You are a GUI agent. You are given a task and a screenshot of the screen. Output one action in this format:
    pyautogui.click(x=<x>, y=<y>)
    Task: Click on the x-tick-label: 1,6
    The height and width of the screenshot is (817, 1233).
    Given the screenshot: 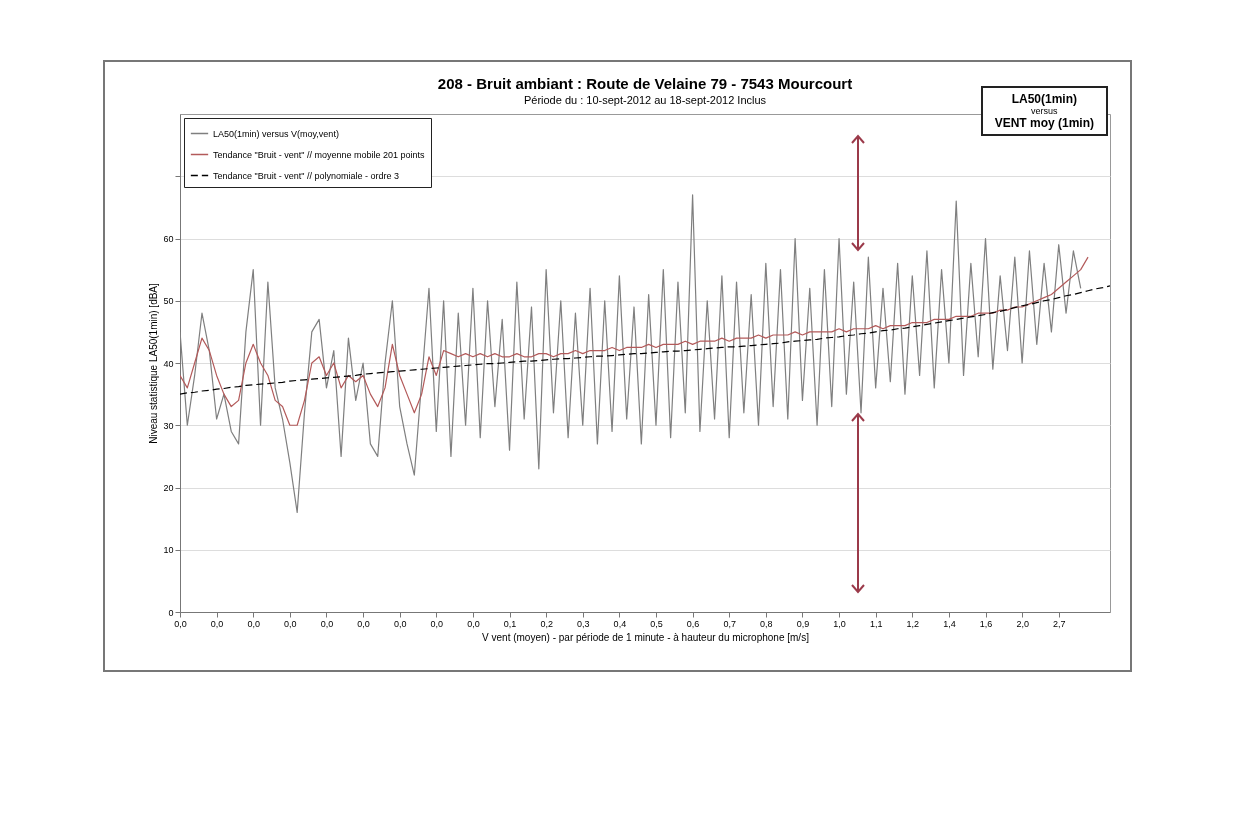 What is the action you would take?
    pyautogui.click(x=986, y=623)
    